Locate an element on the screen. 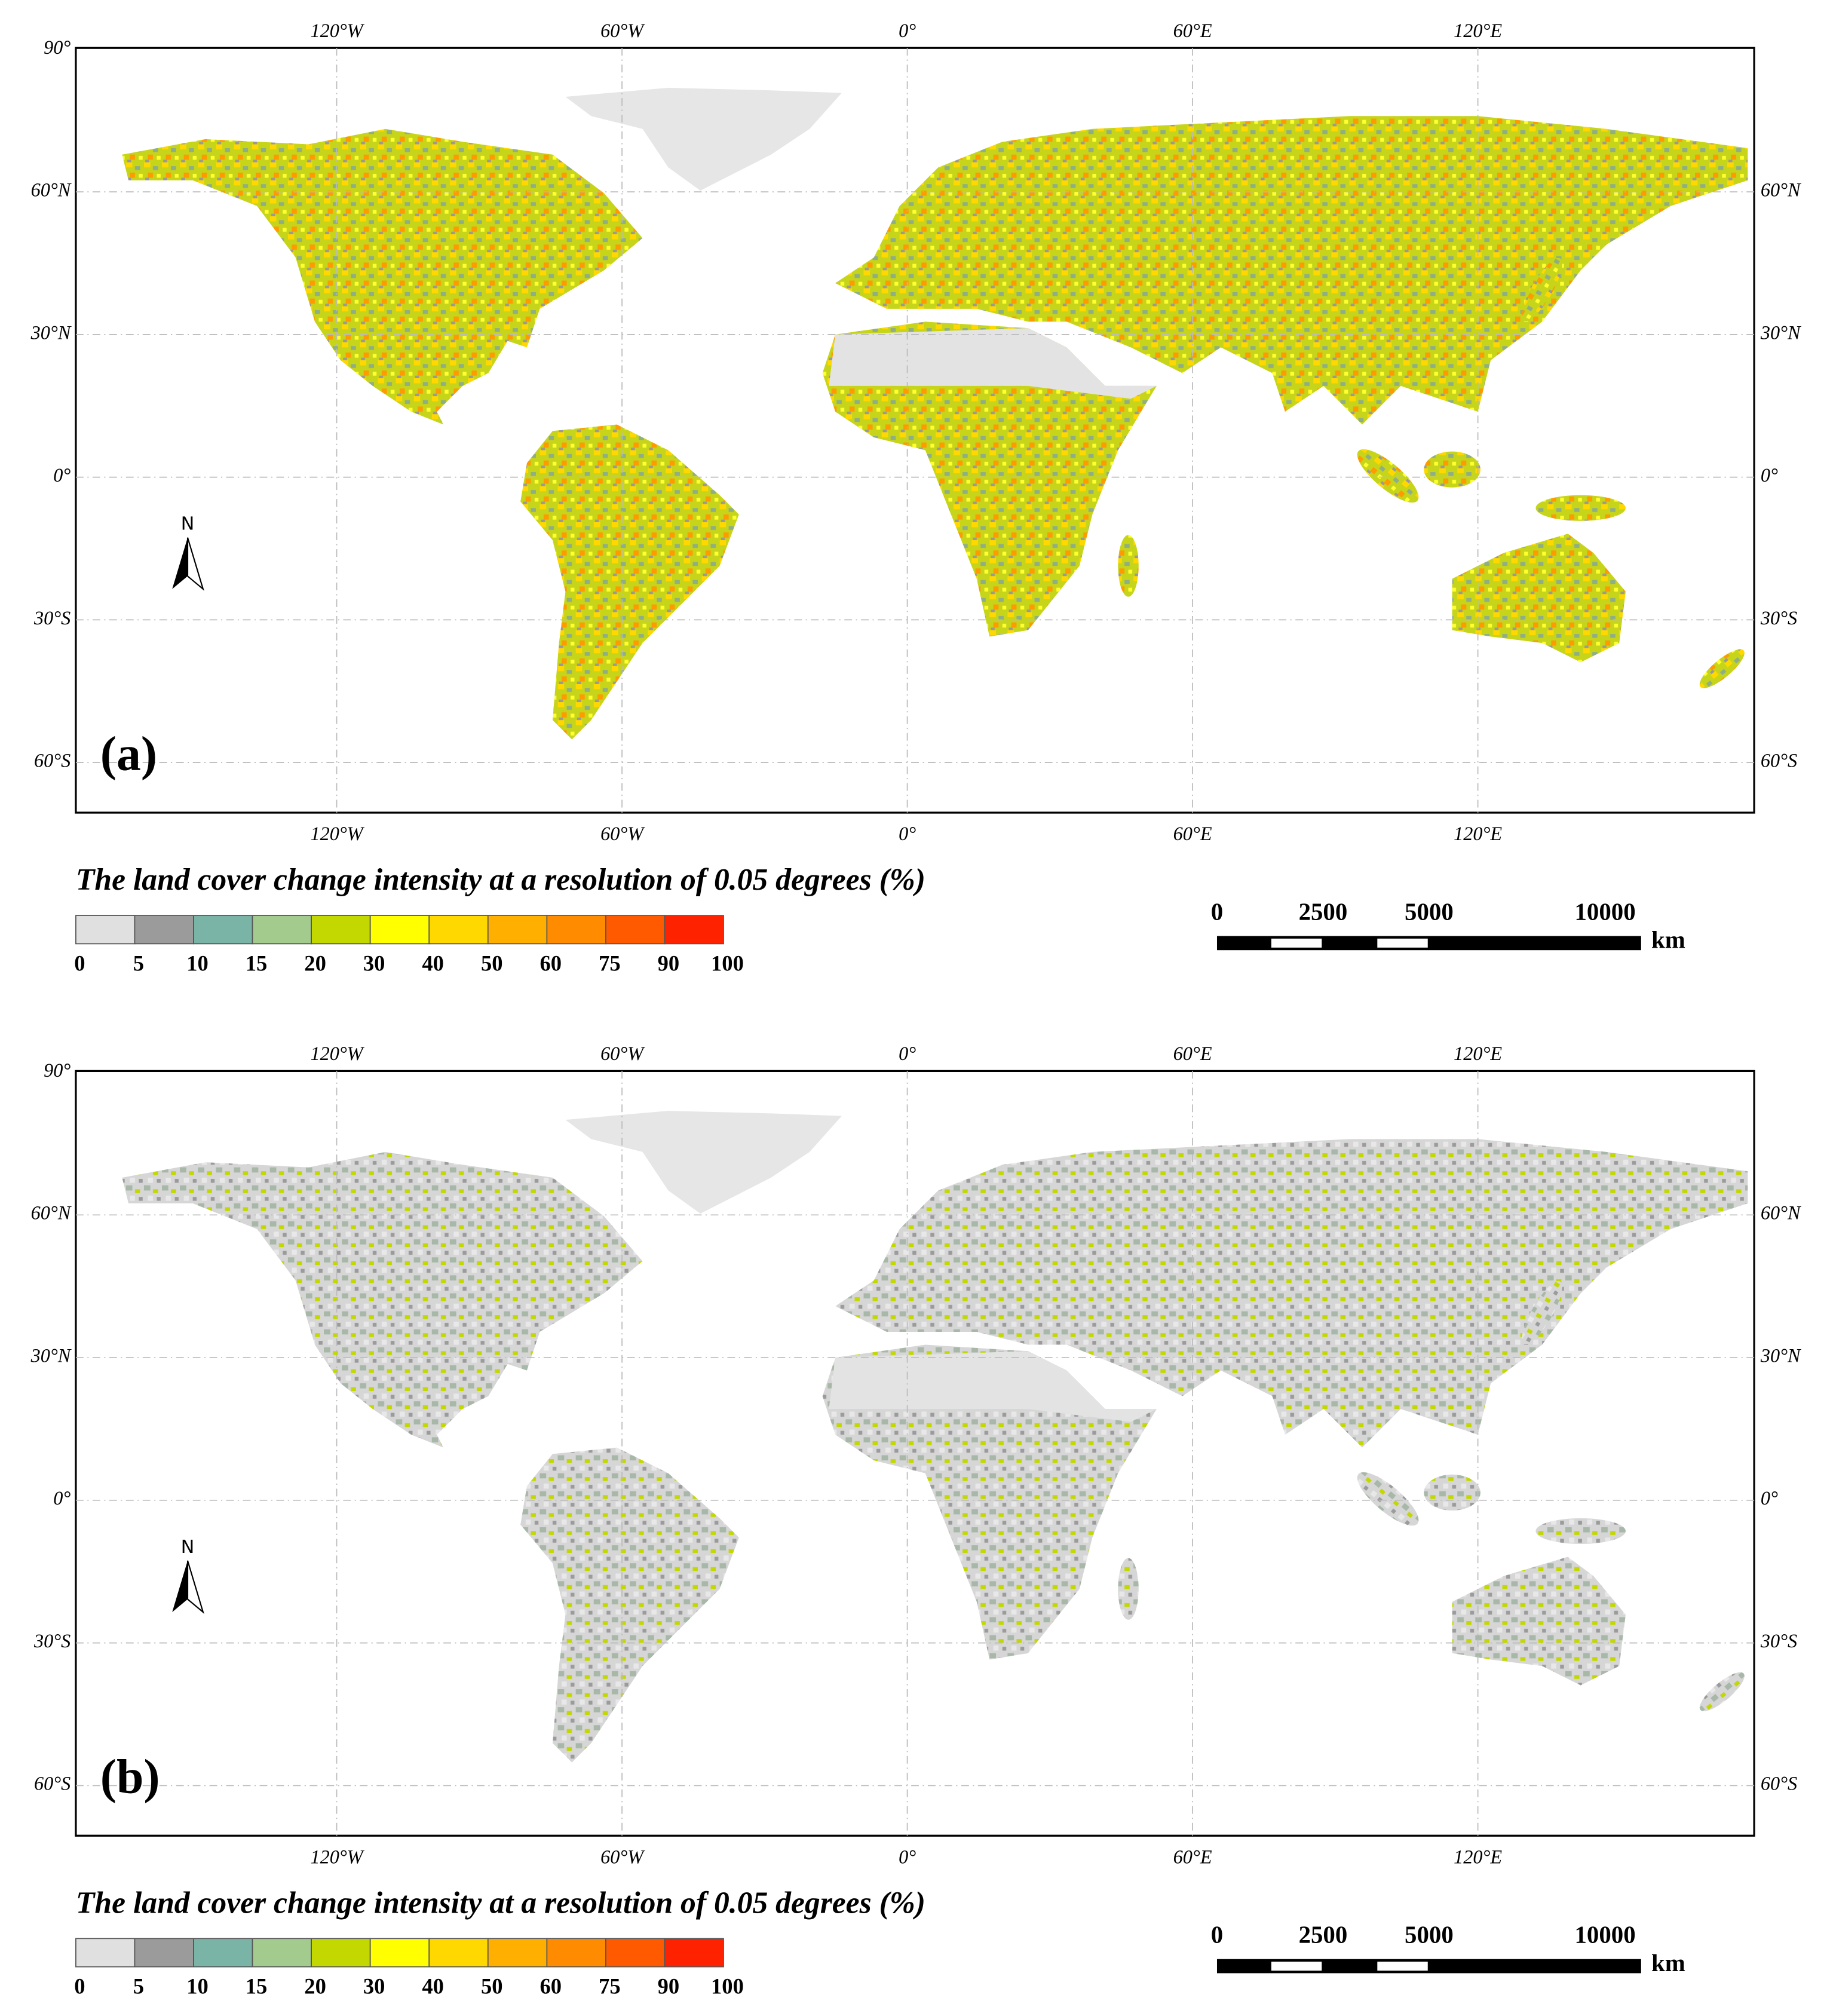  legend-break: 30 is located at coordinates (374, 963).